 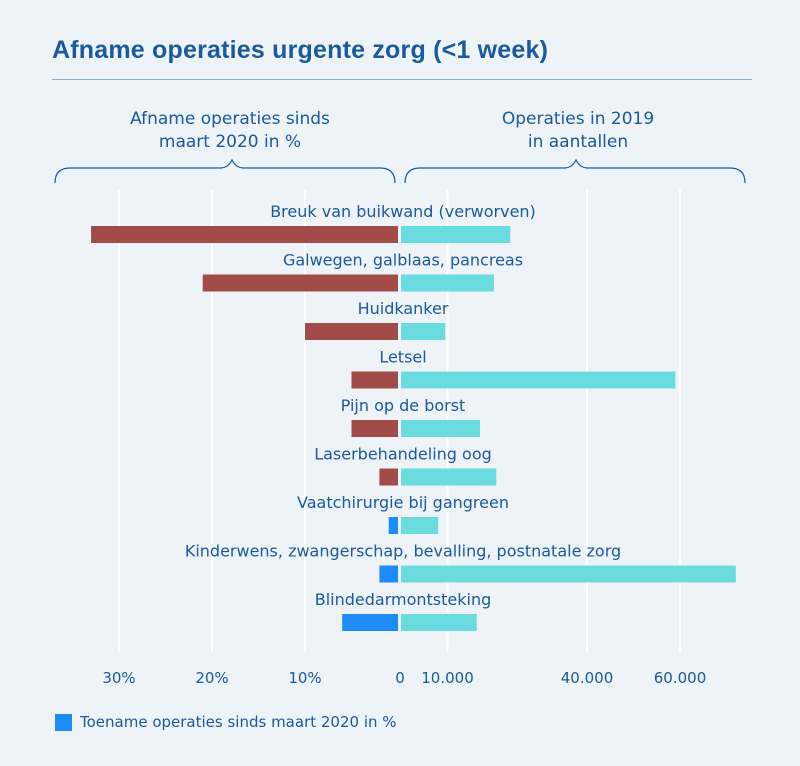 What do you see at coordinates (238, 722) in the screenshot?
I see `legend-label: Toename operaties sinds maart 2020 in %` at bounding box center [238, 722].